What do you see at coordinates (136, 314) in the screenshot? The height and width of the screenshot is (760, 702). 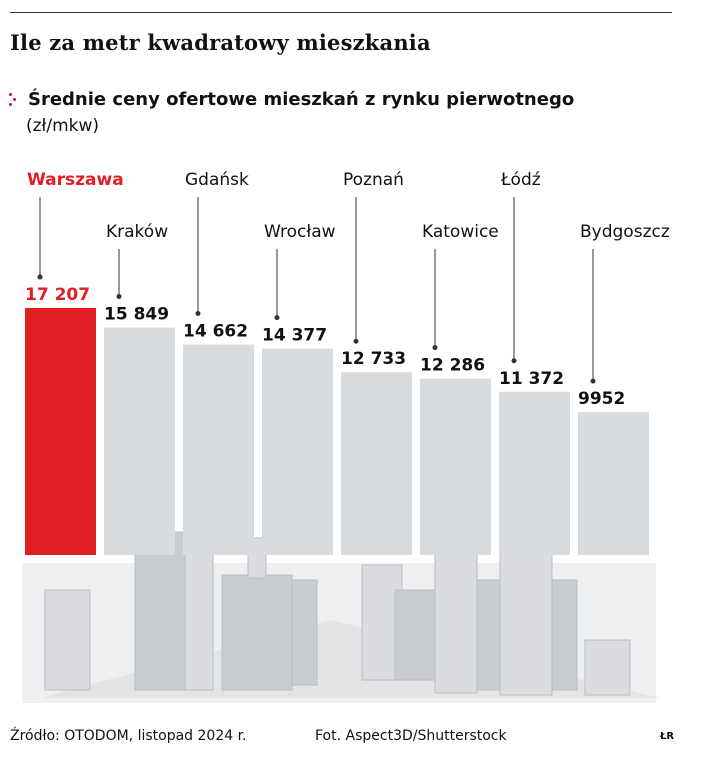 I see `value-label: 15 849` at bounding box center [136, 314].